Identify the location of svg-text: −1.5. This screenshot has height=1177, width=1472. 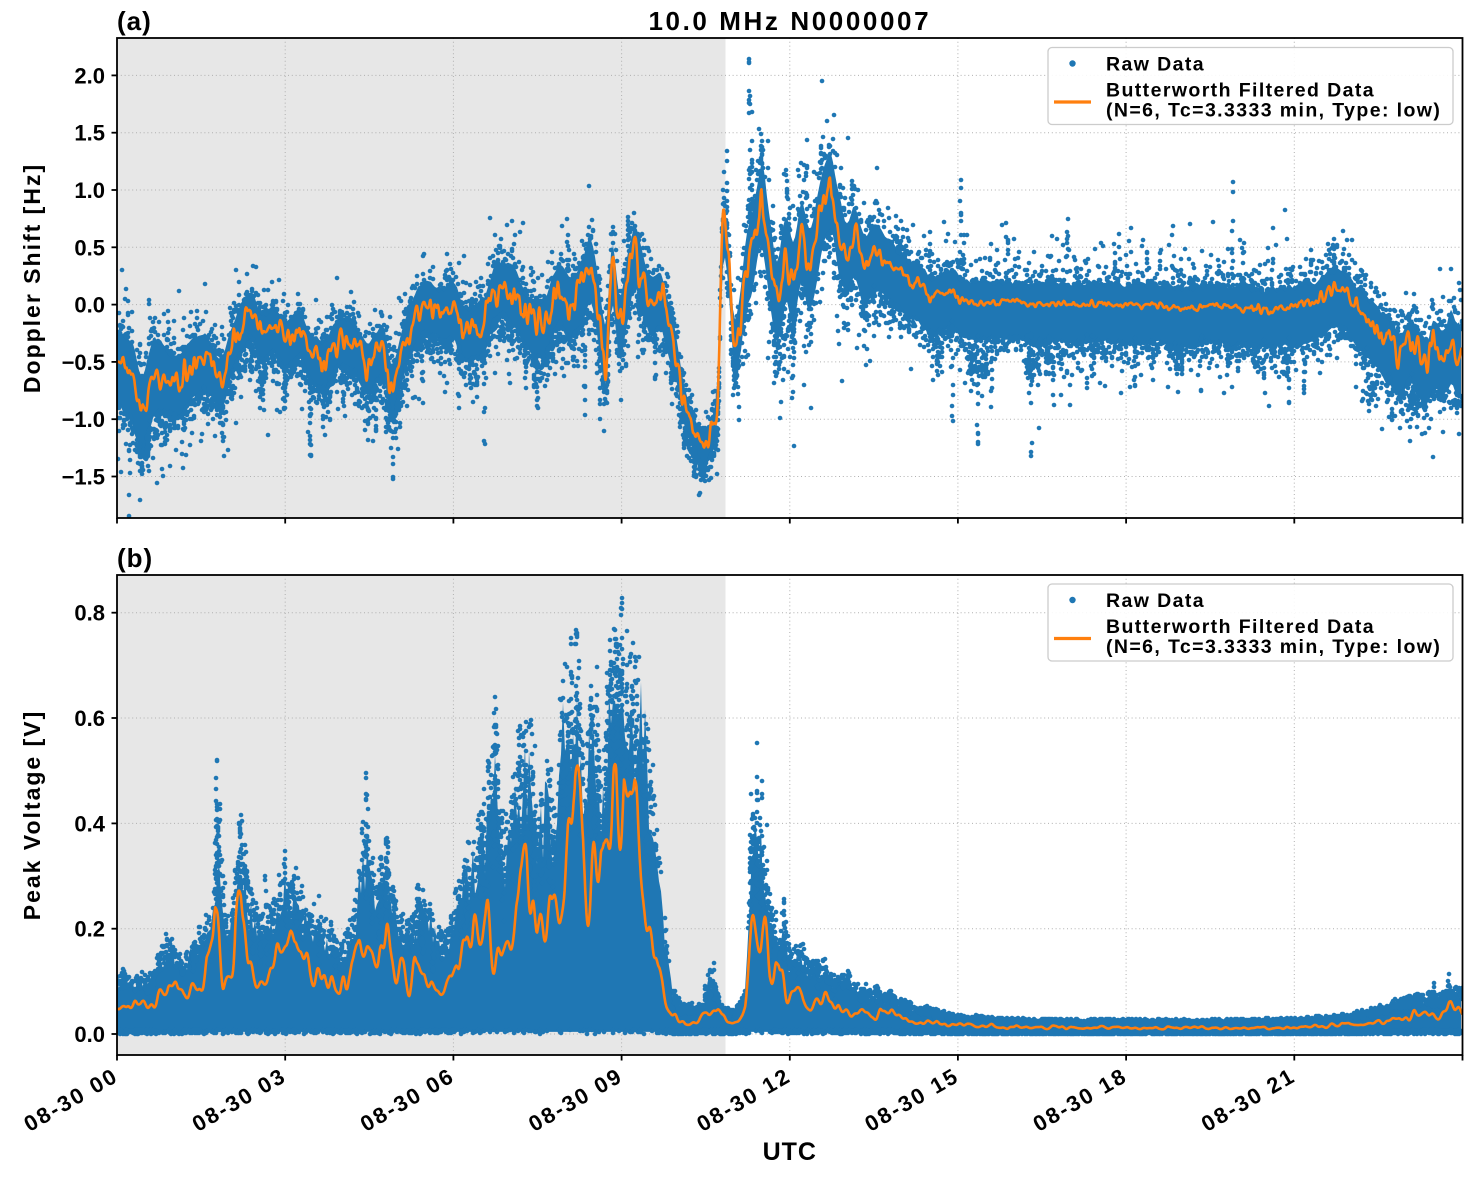
(83, 477).